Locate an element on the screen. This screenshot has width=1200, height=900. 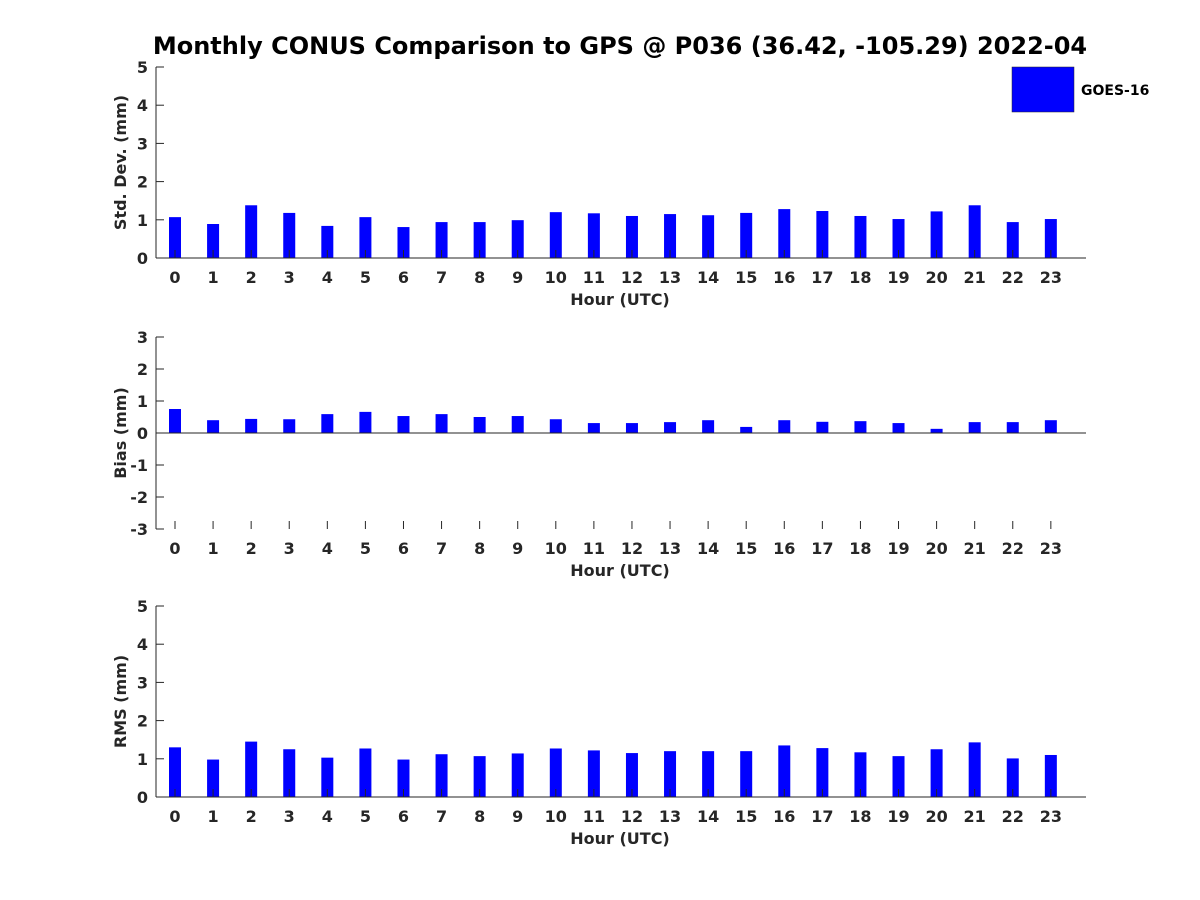
rms-x-tick-label: 20 is located at coordinates (936, 816).